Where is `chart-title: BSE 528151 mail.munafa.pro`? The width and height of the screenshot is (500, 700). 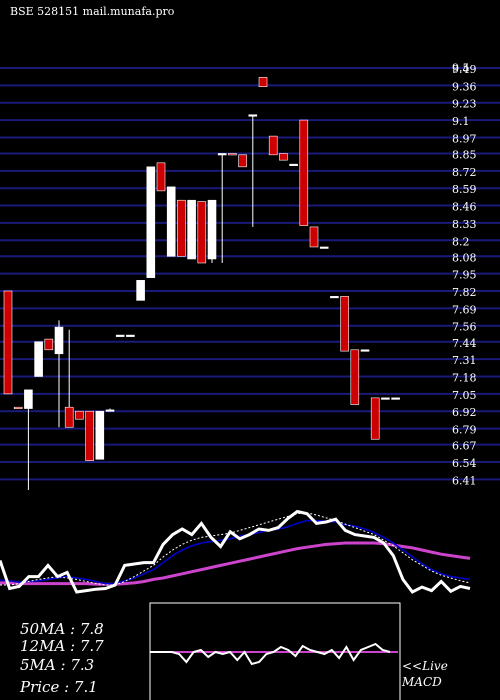
chart-title: BSE 528151 mail.munafa.pro is located at coordinates (92, 11).